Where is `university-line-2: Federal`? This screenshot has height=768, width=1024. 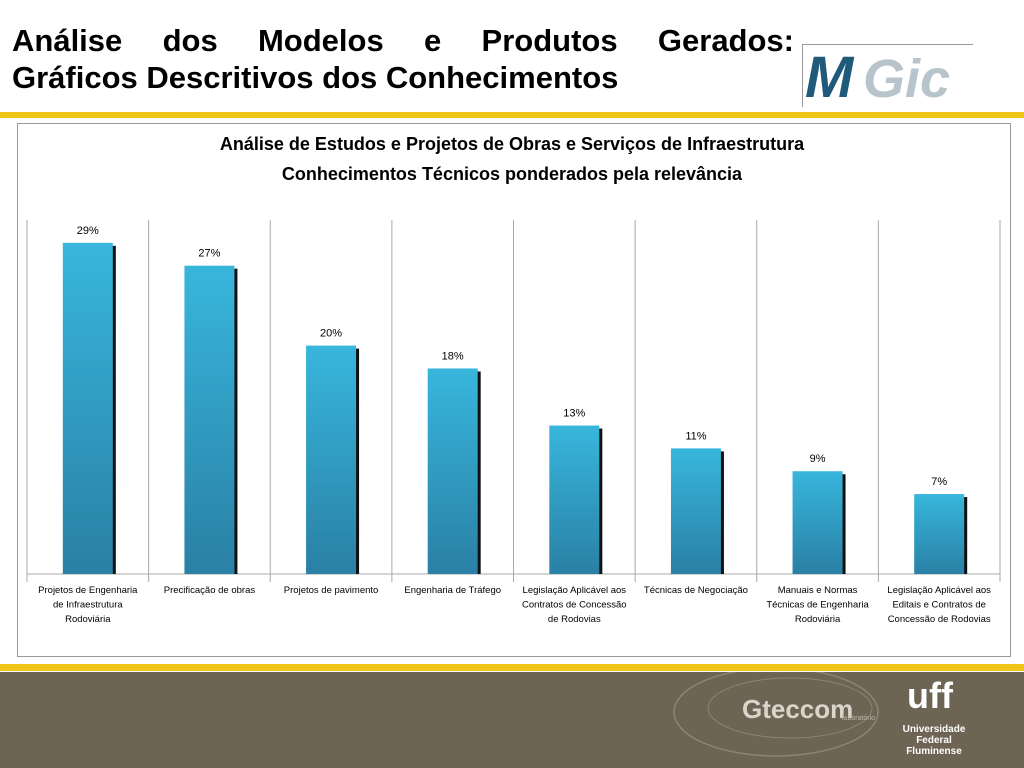 university-line-2: Federal is located at coordinates (934, 740).